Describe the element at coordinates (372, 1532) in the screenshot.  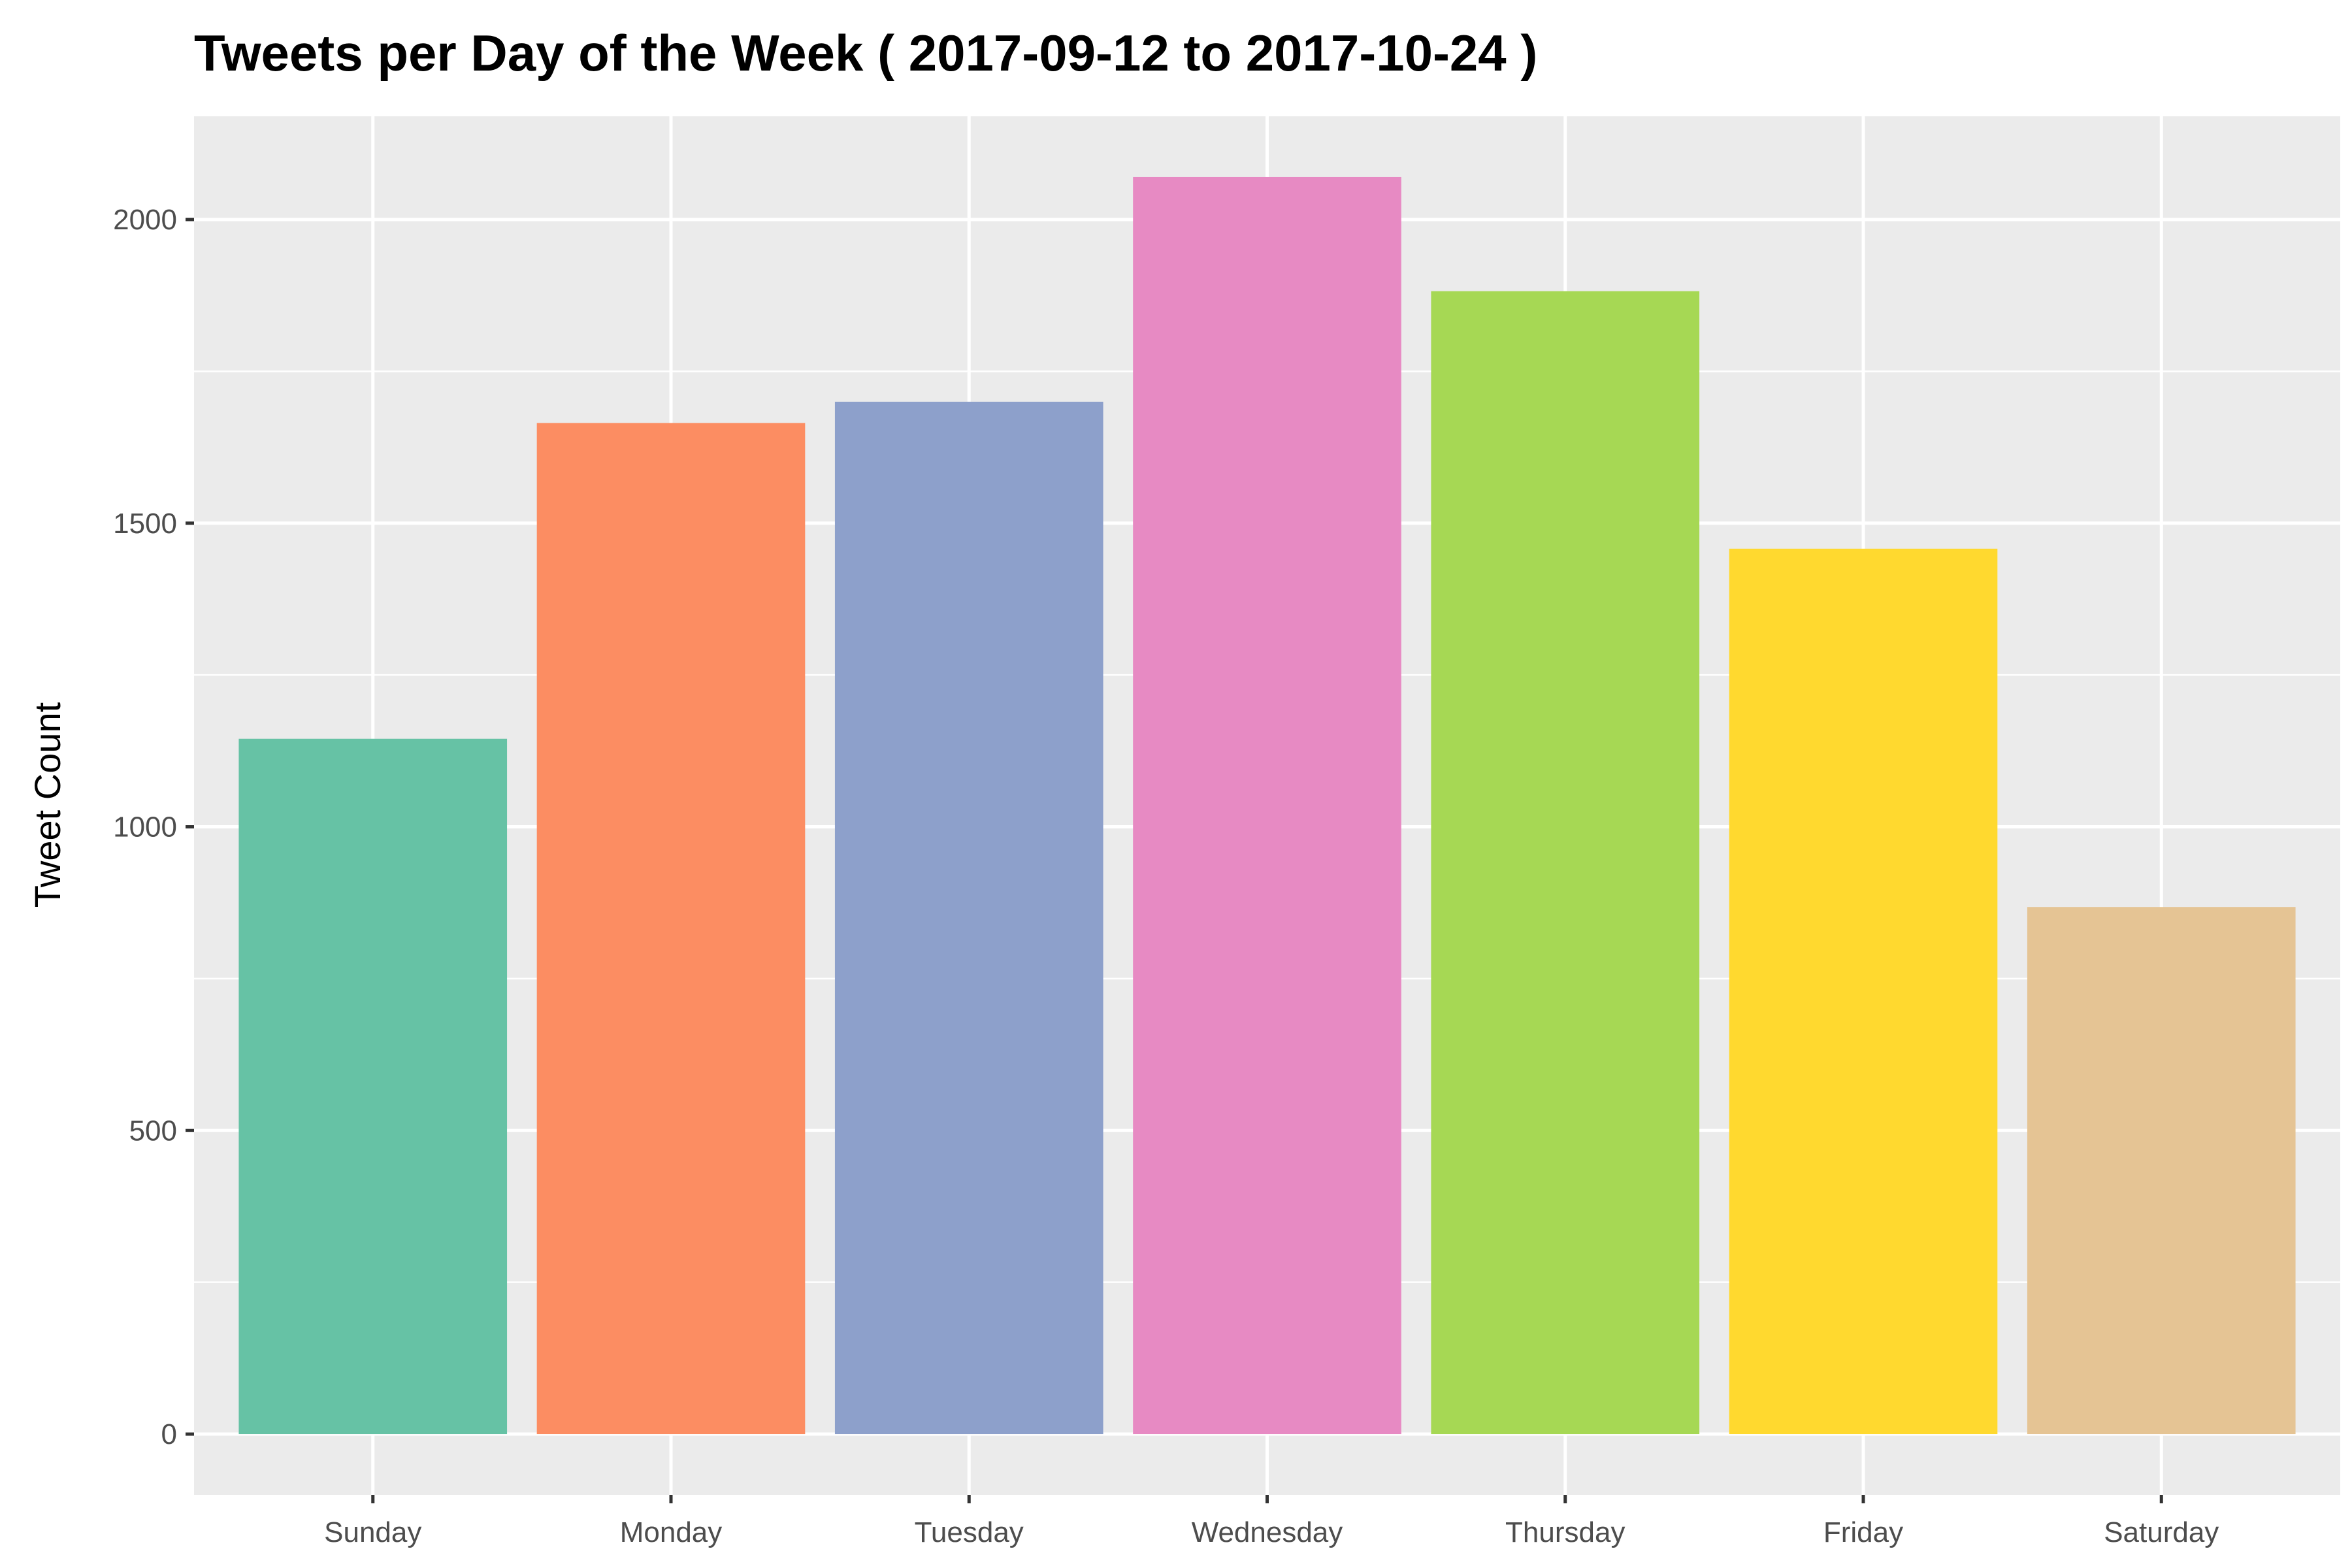
I see `x-tick-label: Sunday` at that location.